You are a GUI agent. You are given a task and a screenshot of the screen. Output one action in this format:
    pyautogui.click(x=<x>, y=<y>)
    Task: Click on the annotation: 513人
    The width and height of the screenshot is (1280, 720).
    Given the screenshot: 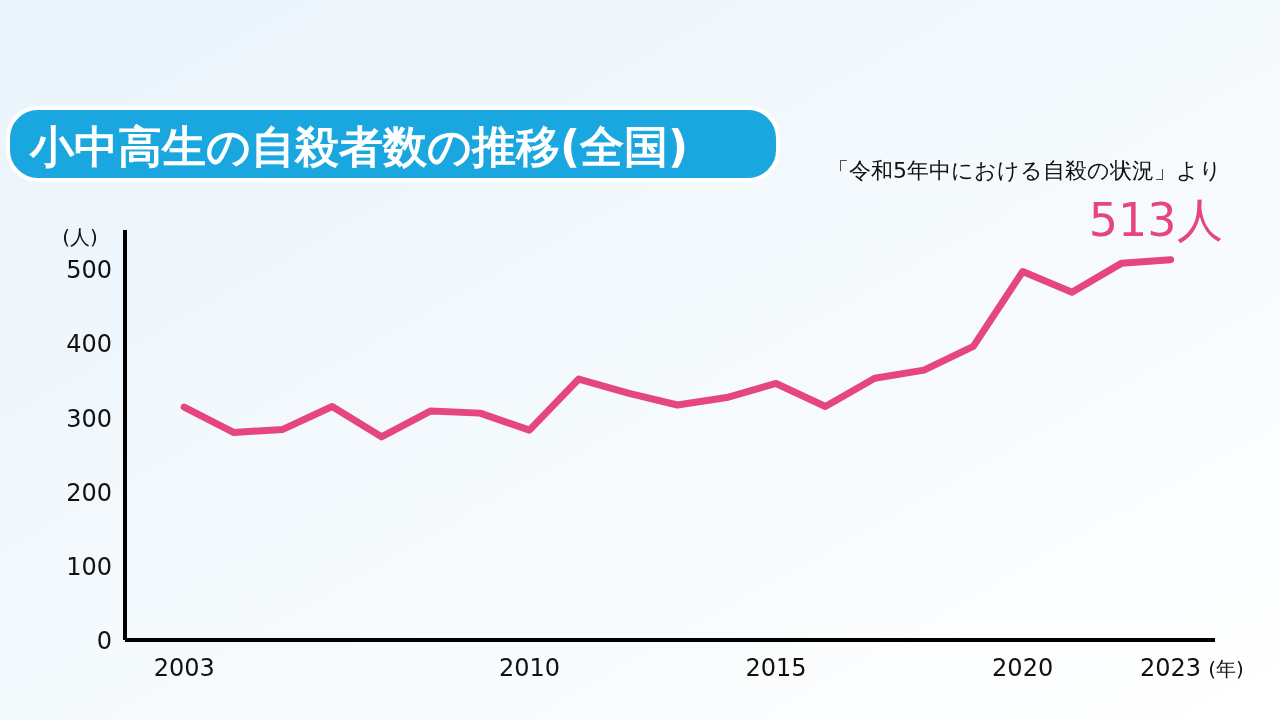 What is the action you would take?
    pyautogui.click(x=1155, y=219)
    